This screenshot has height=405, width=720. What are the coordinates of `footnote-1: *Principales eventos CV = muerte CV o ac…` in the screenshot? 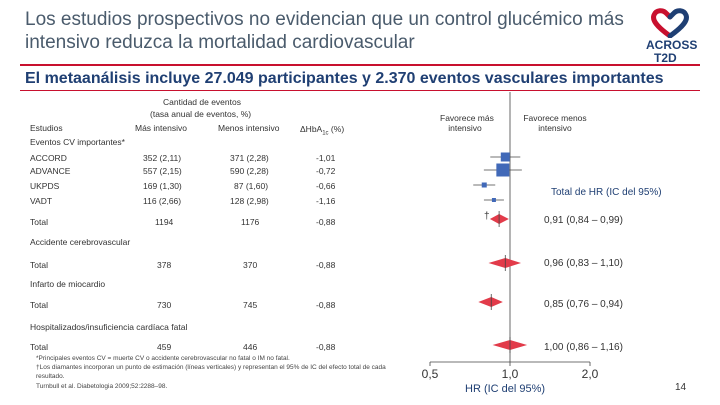 It's located at (163, 358).